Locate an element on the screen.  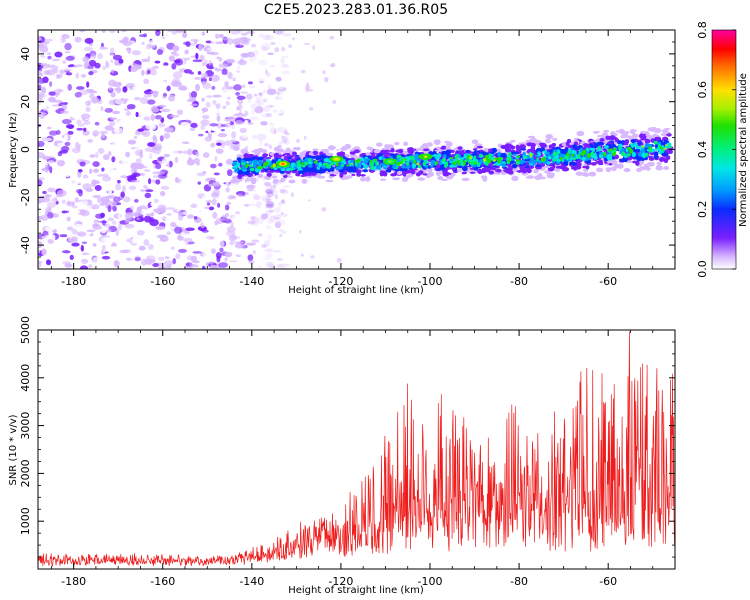
colorbar-tick-label: 0.2 is located at coordinates (702, 210).